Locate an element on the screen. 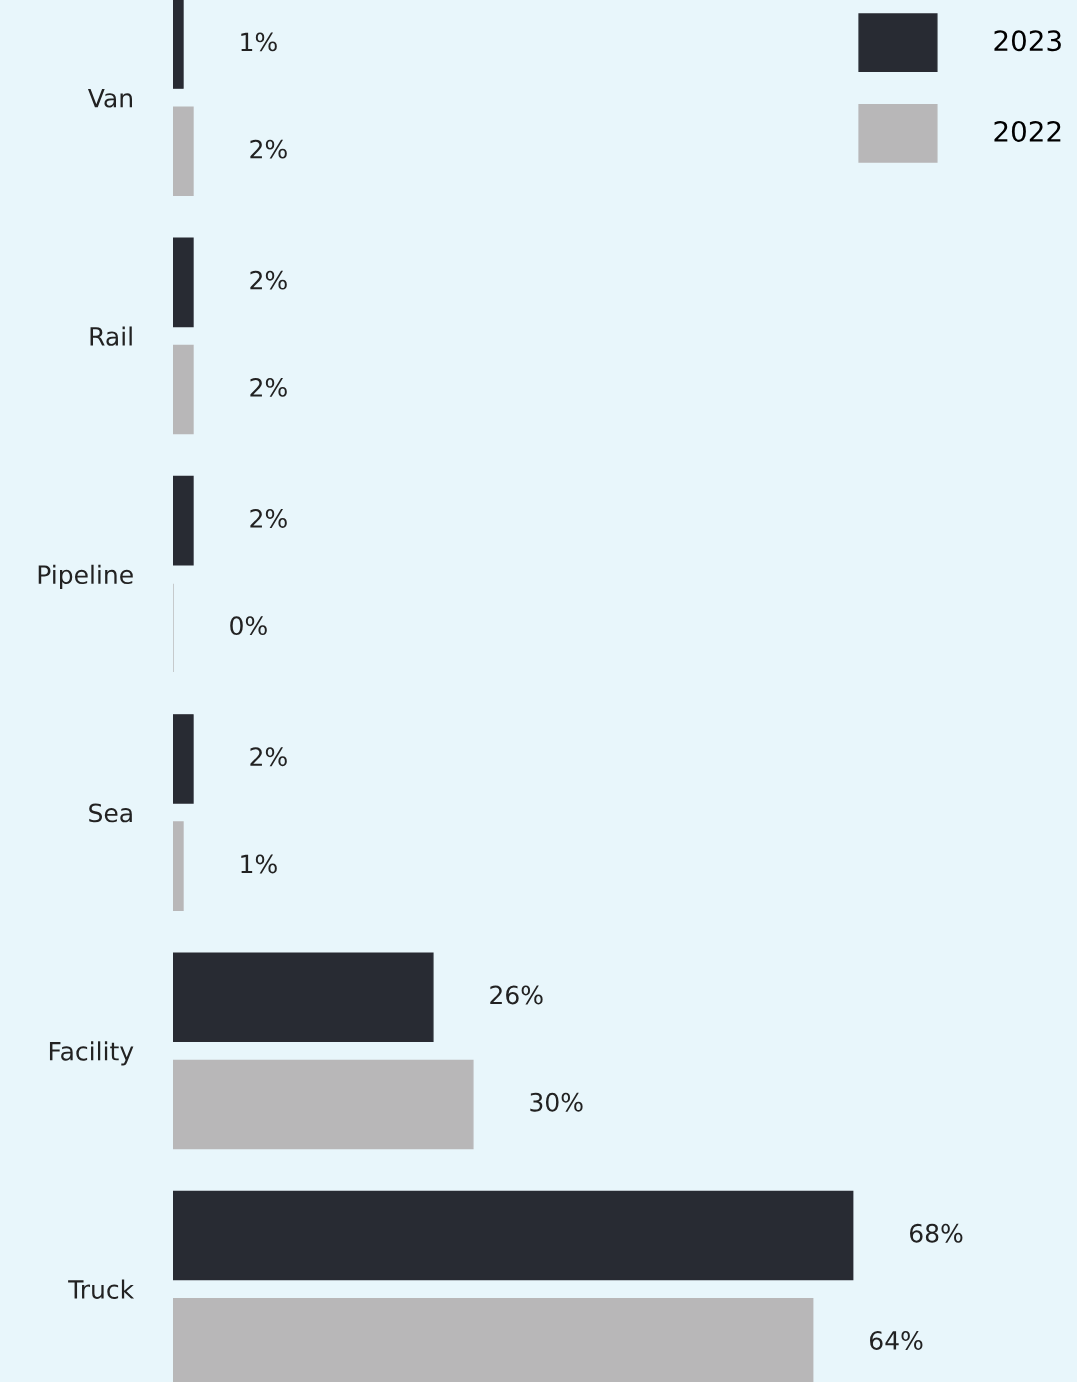  legend-label: 2022 is located at coordinates (1027, 131).